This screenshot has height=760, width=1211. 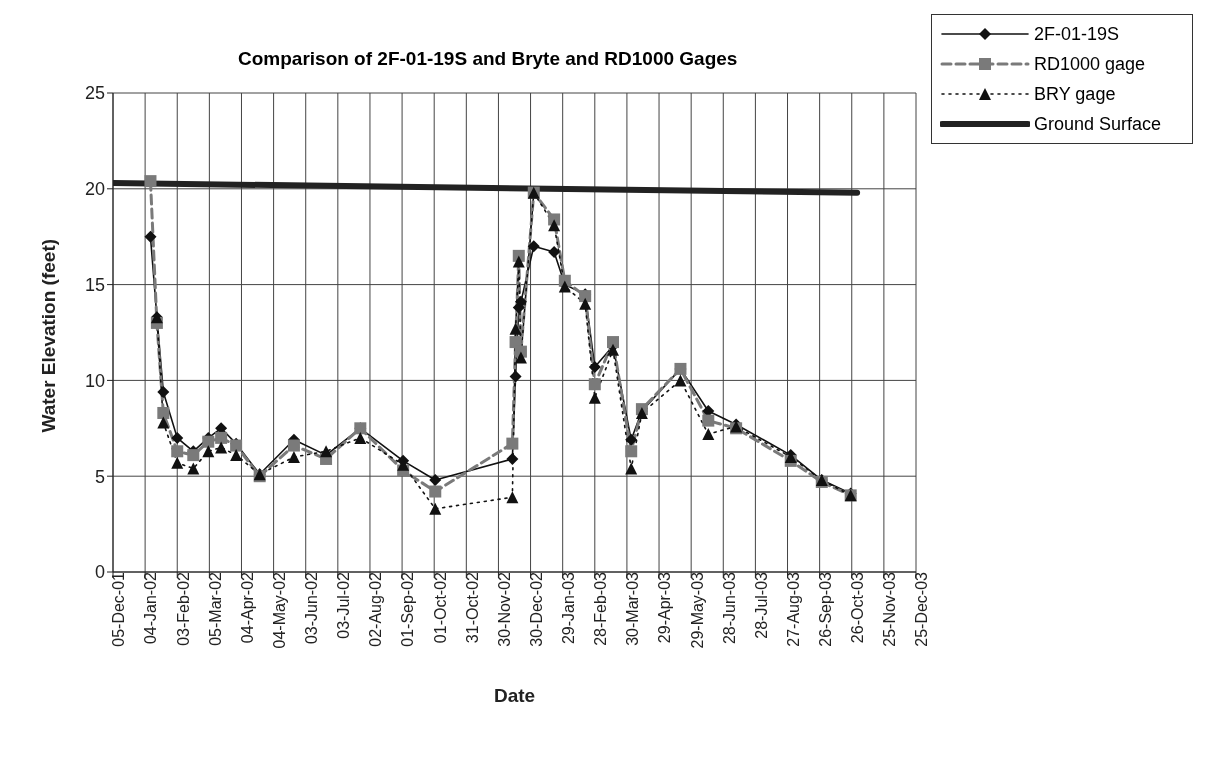 What do you see at coordinates (569, 608) in the screenshot?
I see `x-tick-label: 29-Jan-03` at bounding box center [569, 608].